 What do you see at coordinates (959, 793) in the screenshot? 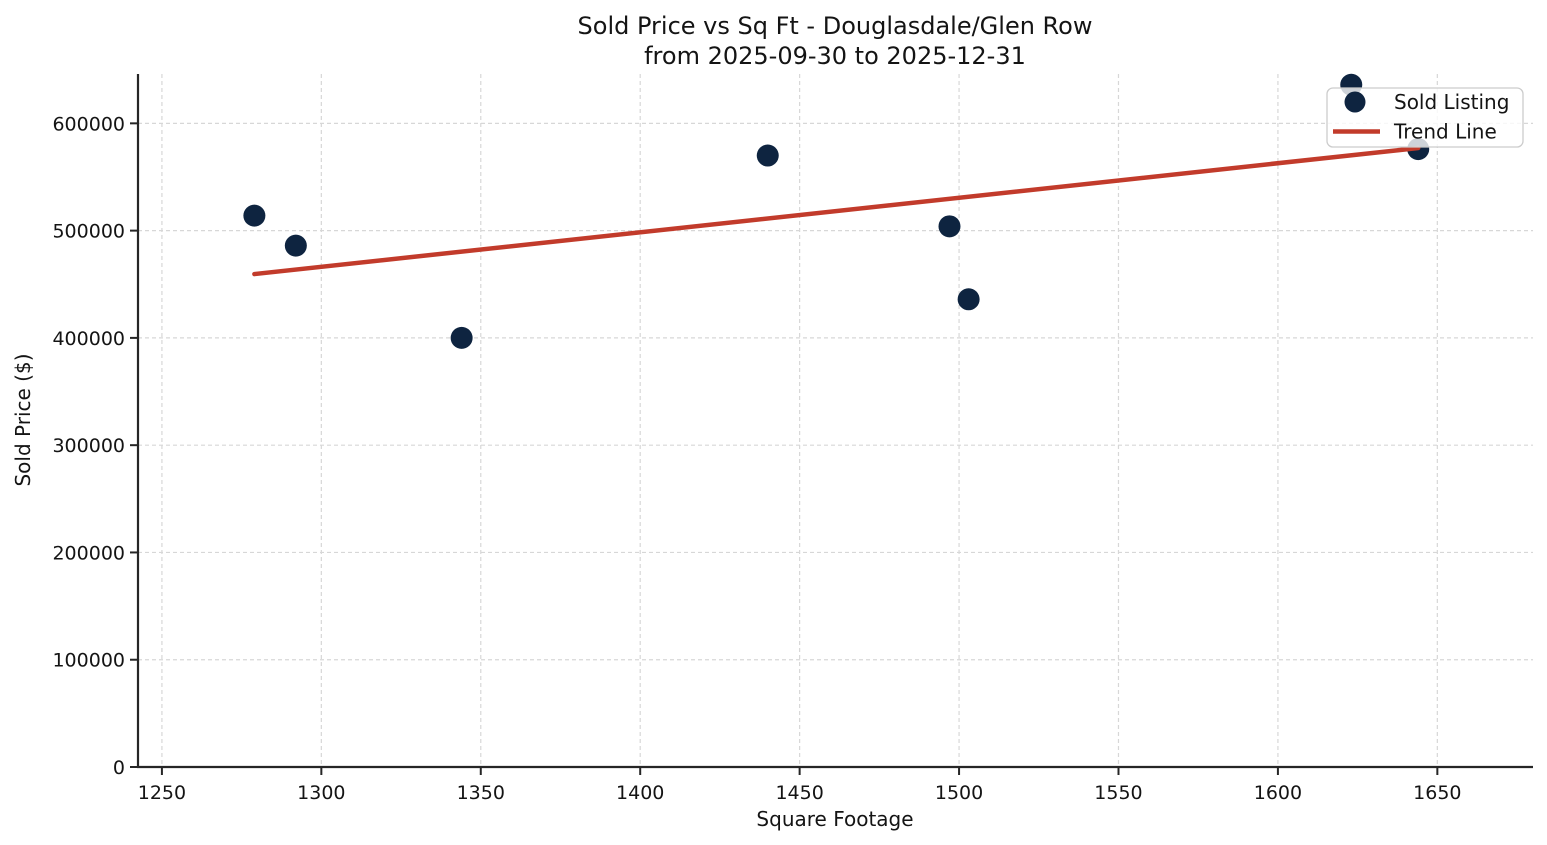
I see `x-tick-label: 1500` at bounding box center [959, 793].